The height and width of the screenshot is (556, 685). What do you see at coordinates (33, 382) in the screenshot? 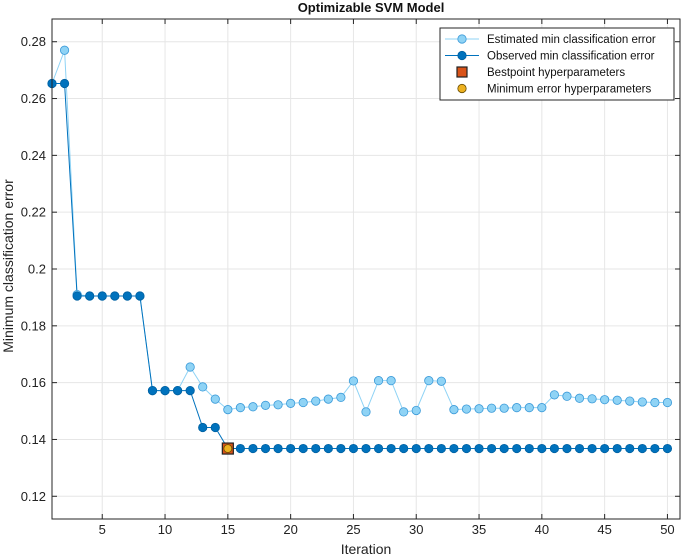
I see `y-tick-label: 0.16` at bounding box center [33, 382].